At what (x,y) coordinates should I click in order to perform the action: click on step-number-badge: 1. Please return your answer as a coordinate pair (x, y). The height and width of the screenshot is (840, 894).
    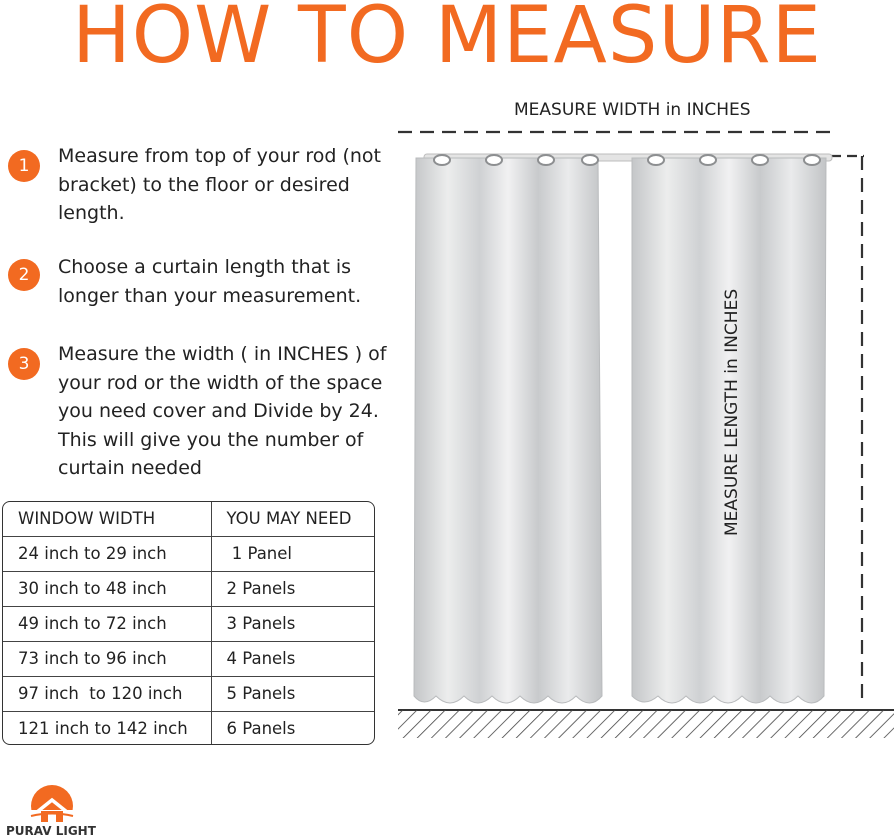
    Looking at the image, I should click on (24, 166).